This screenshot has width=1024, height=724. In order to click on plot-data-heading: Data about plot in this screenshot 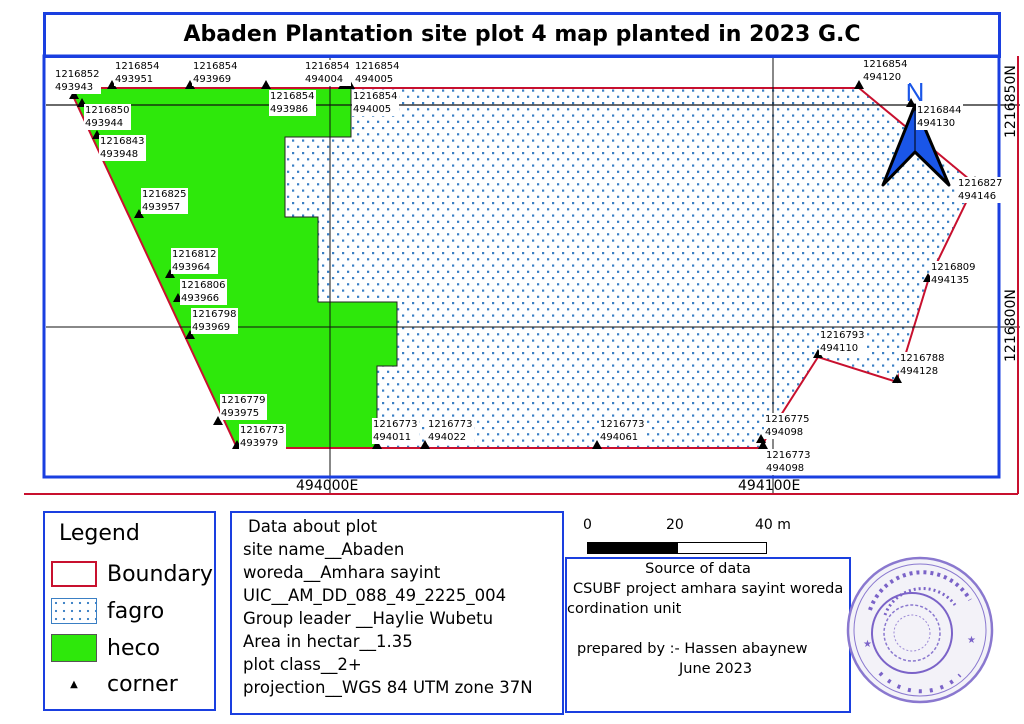, I will do `click(313, 526)`.